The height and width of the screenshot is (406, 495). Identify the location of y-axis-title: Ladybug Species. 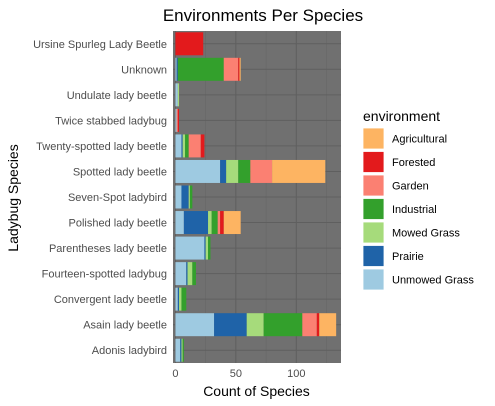
(13, 197).